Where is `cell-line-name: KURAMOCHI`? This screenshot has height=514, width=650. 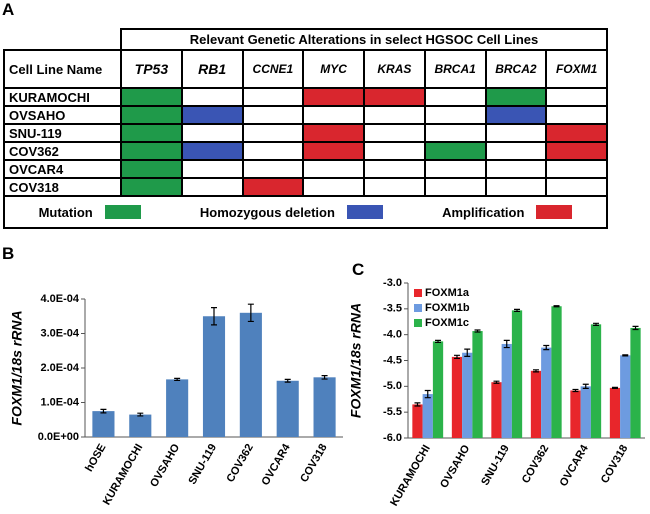 cell-line-name: KURAMOCHI is located at coordinates (62, 97).